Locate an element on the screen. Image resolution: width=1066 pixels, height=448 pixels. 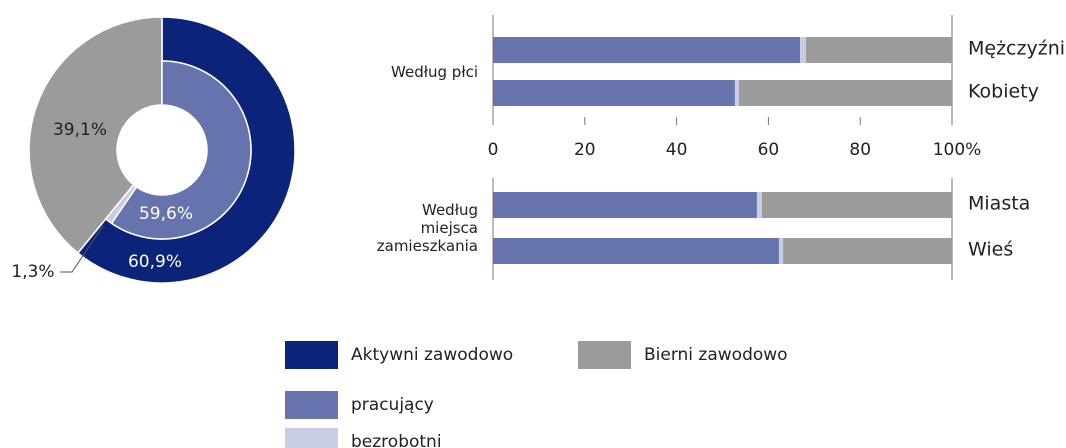
x-tick-label: 0 is located at coordinates (493, 150).